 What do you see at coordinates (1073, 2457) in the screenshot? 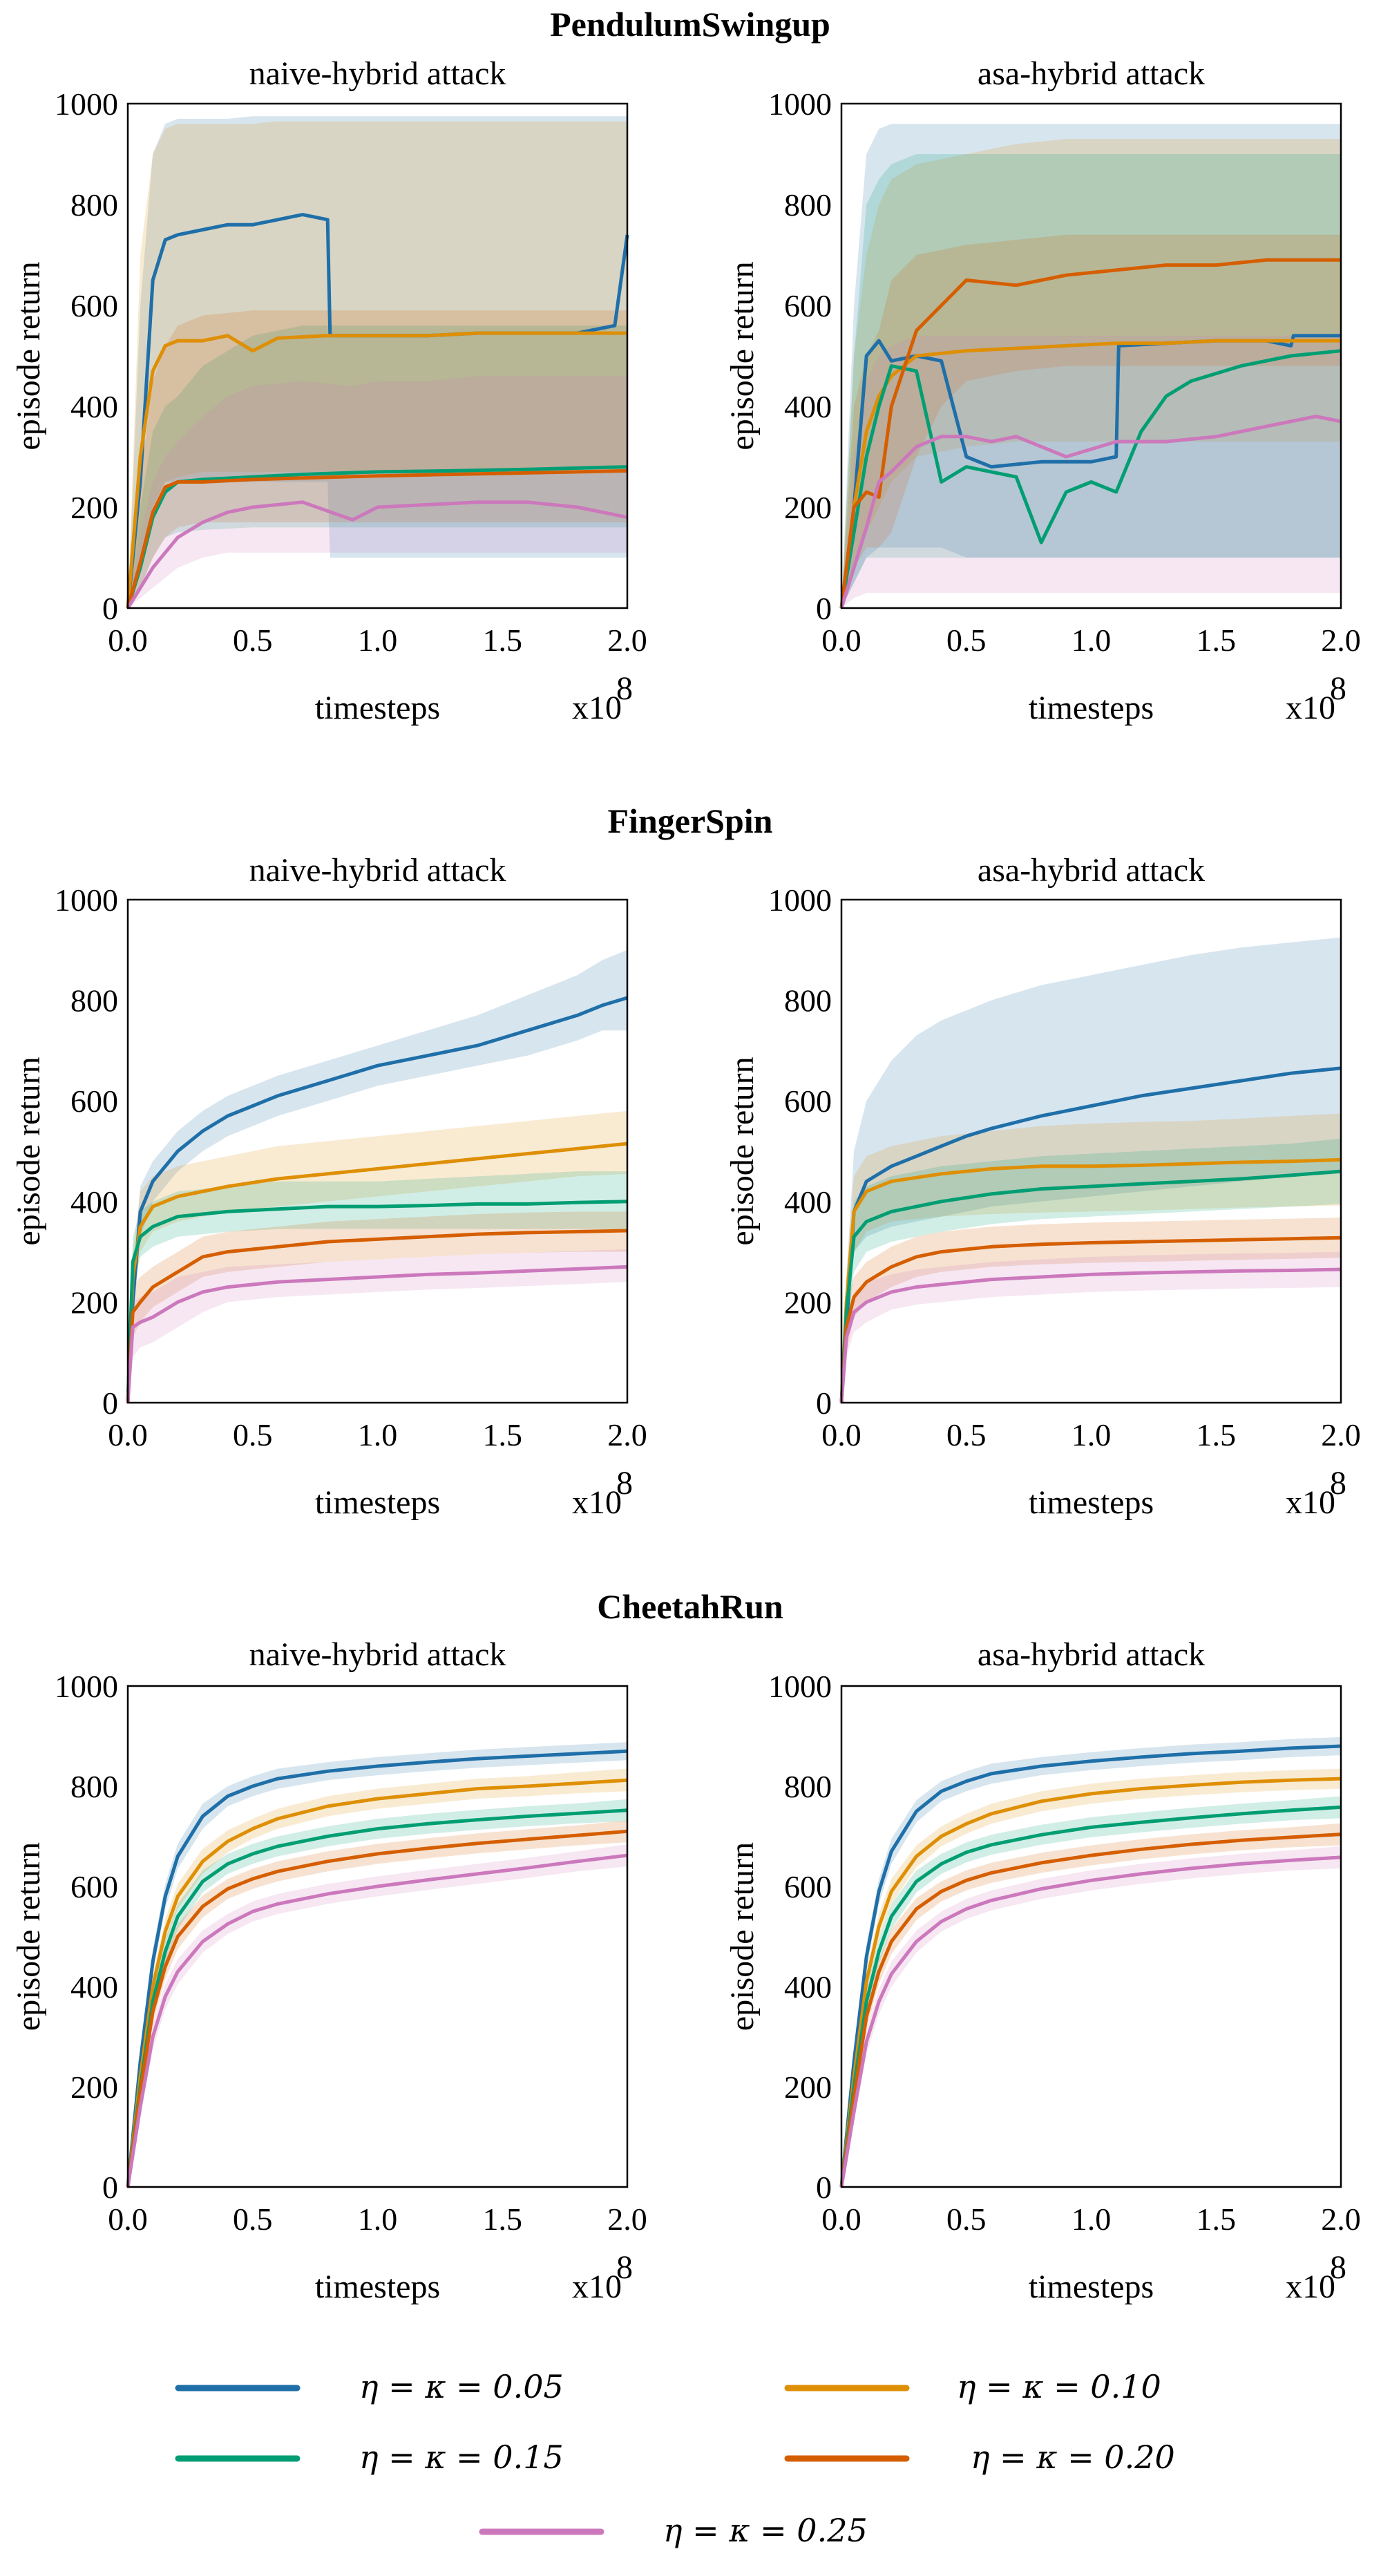
I see `legend-label-4: η = κ = 0.20` at bounding box center [1073, 2457].